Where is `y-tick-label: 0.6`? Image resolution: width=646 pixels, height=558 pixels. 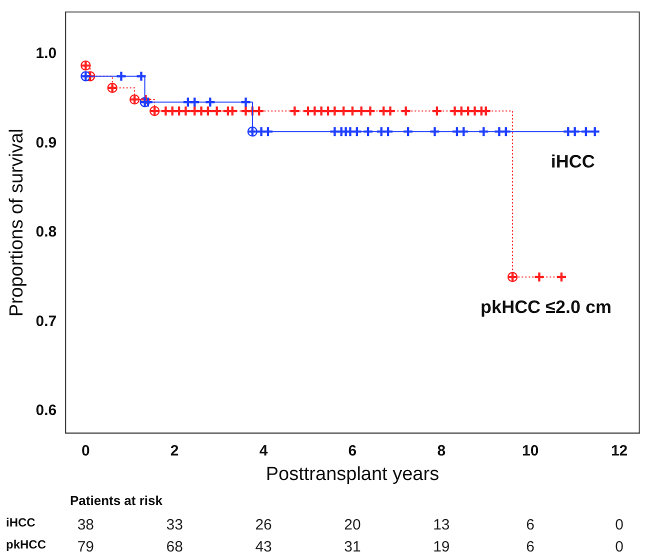 y-tick-label: 0.6 is located at coordinates (46, 411).